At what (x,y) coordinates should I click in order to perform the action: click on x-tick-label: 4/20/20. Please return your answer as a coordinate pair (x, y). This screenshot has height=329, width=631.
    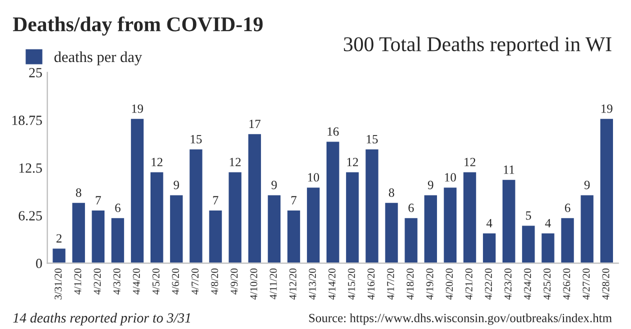
    Looking at the image, I should click on (449, 284).